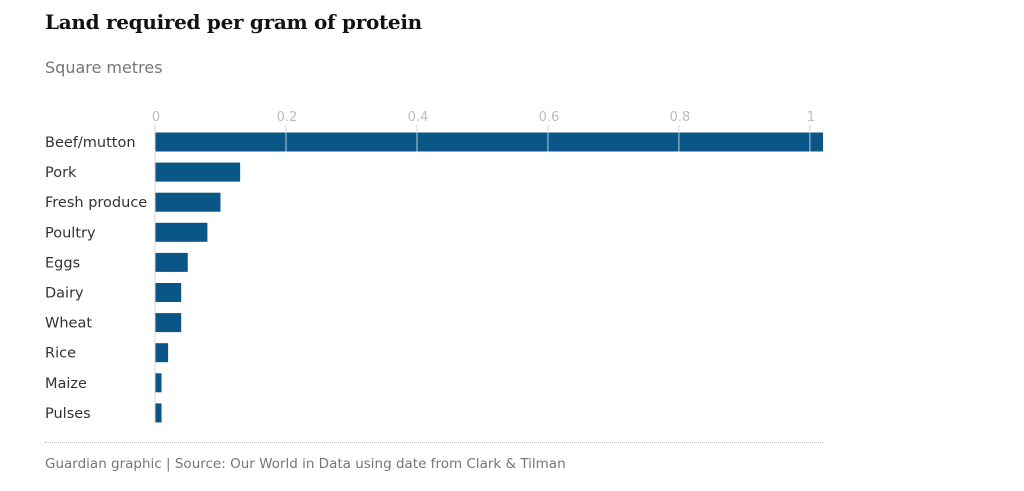  I want to click on x-tick-label: 1, so click(811, 117).